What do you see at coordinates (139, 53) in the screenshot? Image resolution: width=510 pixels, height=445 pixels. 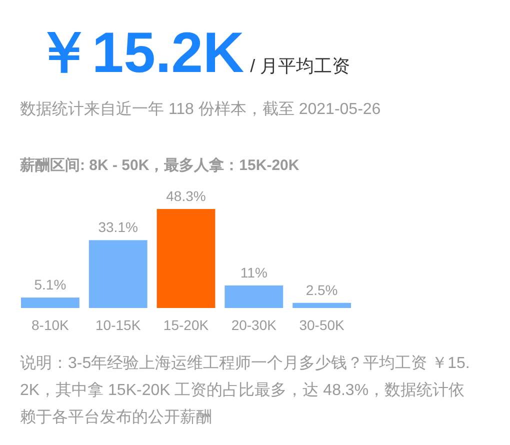 I see `chart-title: ￥15.2K` at bounding box center [139, 53].